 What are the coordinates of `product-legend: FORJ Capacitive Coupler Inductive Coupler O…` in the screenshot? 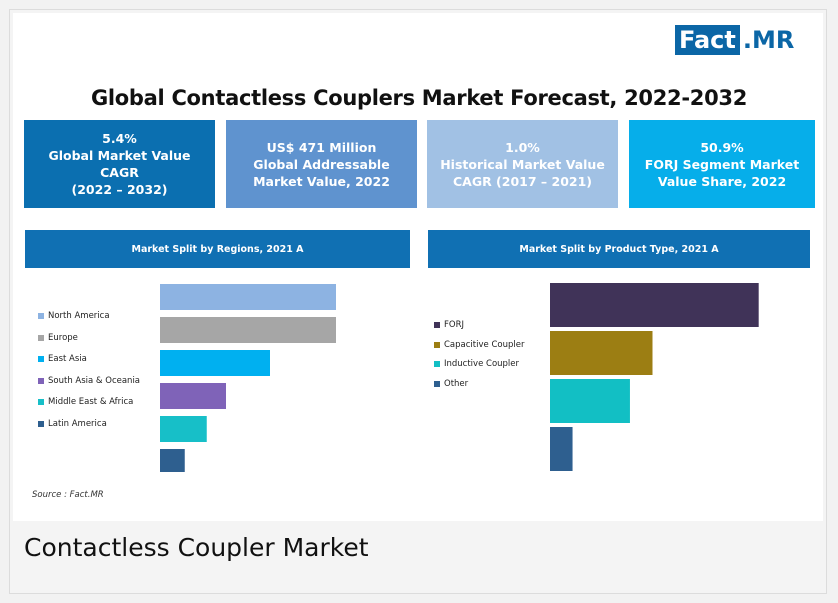 It's located at (489, 360).